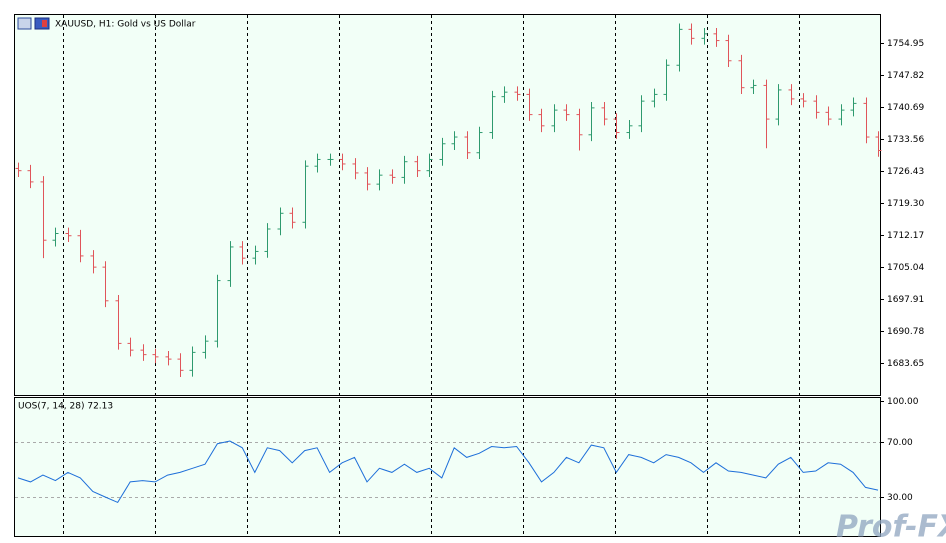 The image size is (946, 543). What do you see at coordinates (905, 140) in the screenshot?
I see `y-tick-label: 1733.56` at bounding box center [905, 140].